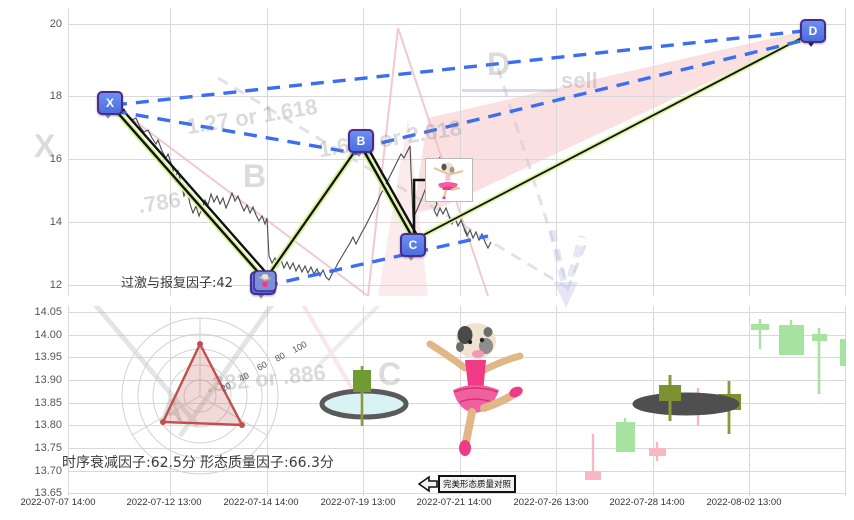 The height and width of the screenshot is (520, 854). I want to click on y-tick-sub: 13.80, so click(48, 425).